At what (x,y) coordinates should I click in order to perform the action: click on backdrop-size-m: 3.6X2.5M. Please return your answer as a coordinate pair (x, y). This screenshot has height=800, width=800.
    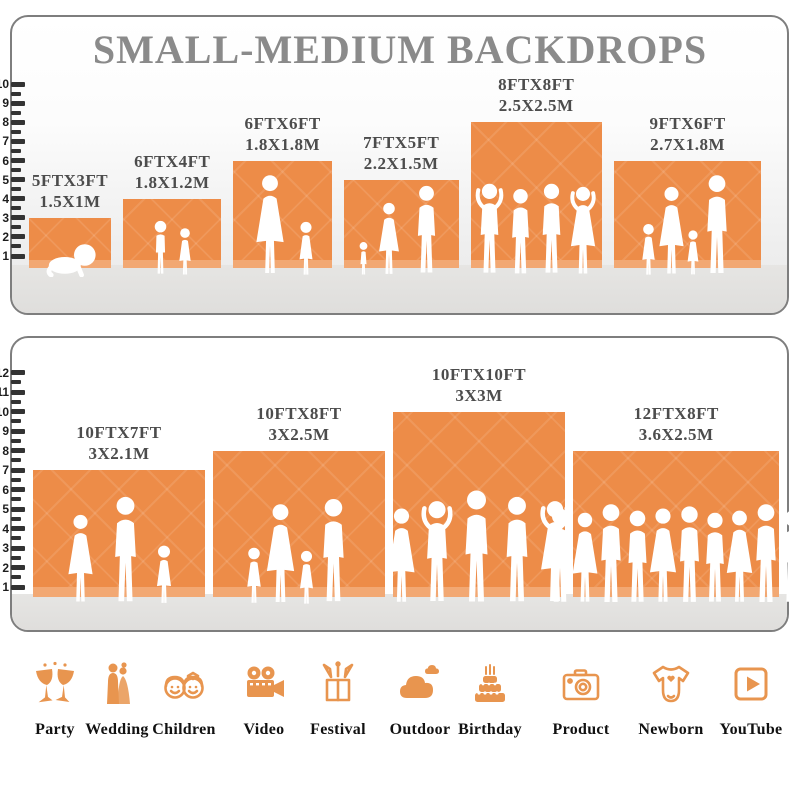
    Looking at the image, I should click on (676, 434).